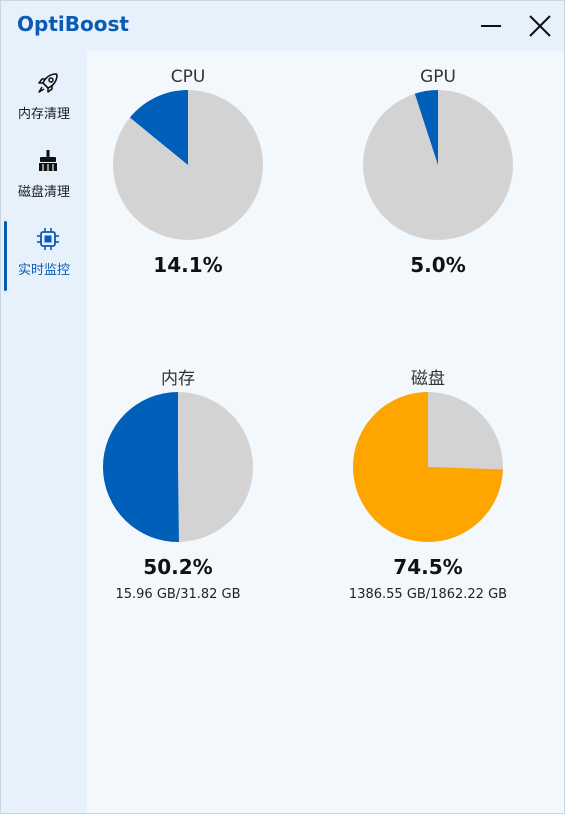  I want to click on minimize-button, so click(491, 26).